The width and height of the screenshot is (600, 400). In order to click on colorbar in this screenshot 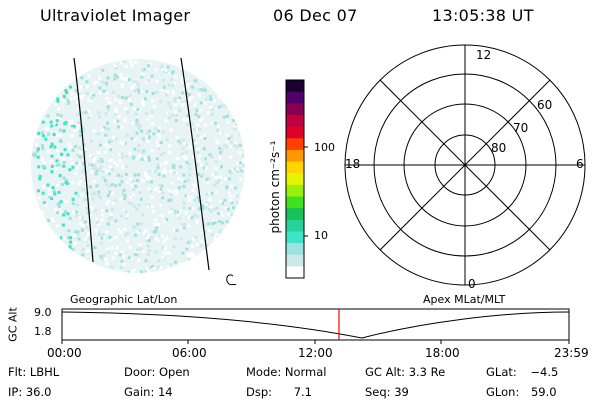, I will do `click(296, 179)`.